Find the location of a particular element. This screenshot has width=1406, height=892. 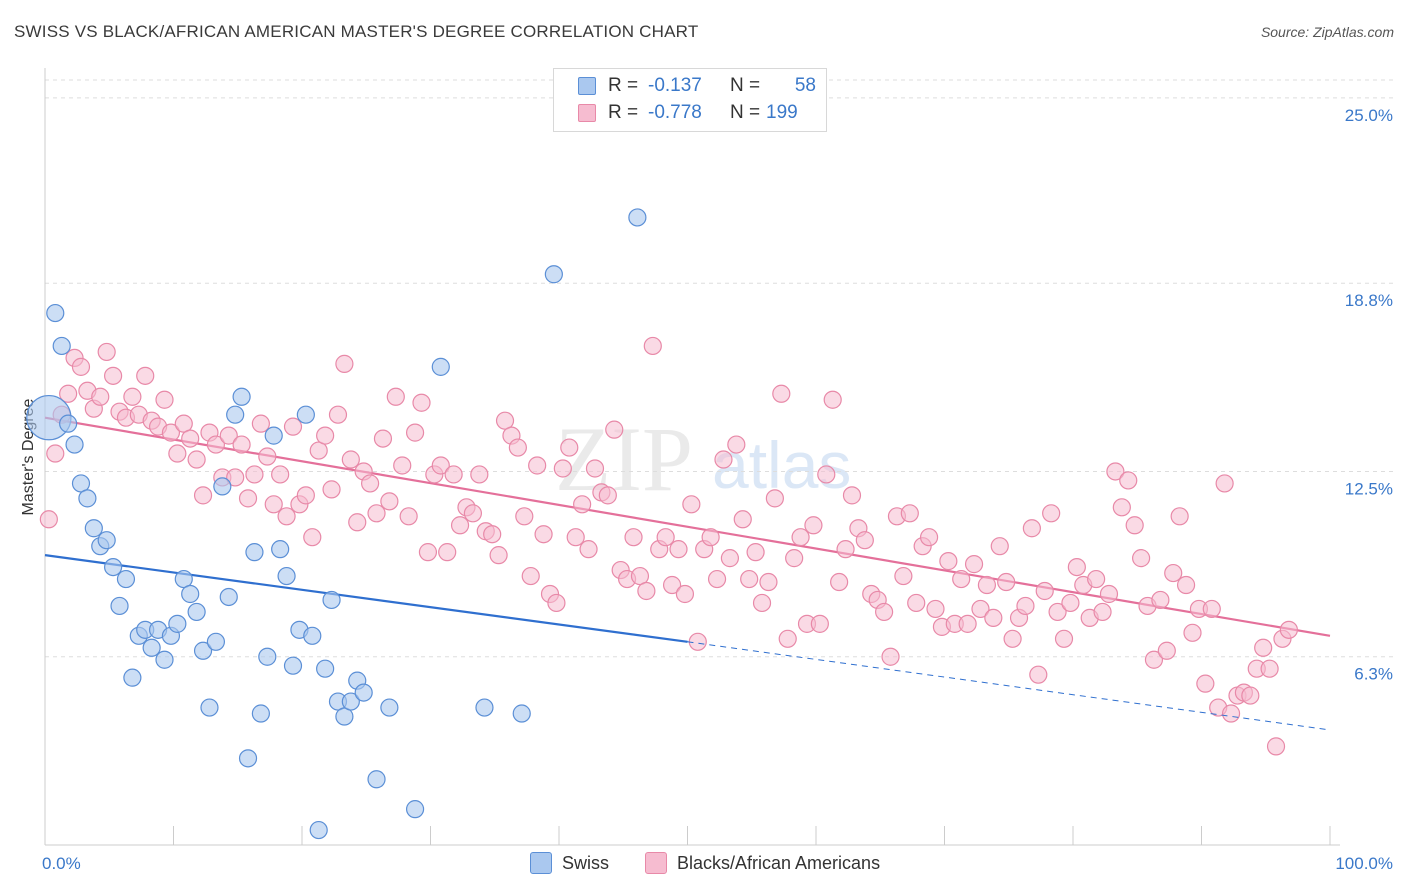

legend-r-label-swiss: R = is located at coordinates (623, 85).